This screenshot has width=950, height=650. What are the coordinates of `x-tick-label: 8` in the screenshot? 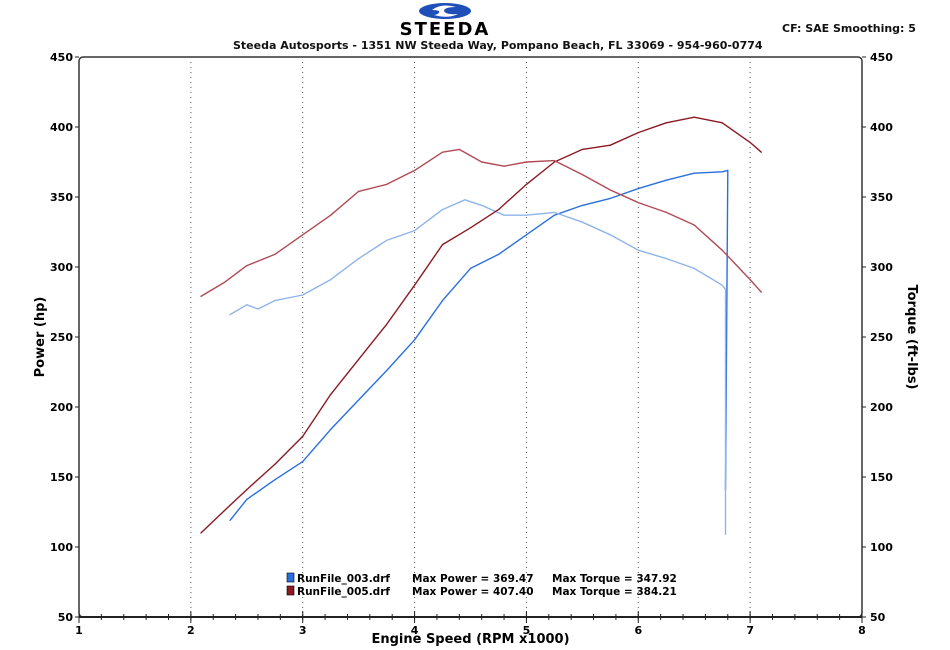 It's located at (862, 630).